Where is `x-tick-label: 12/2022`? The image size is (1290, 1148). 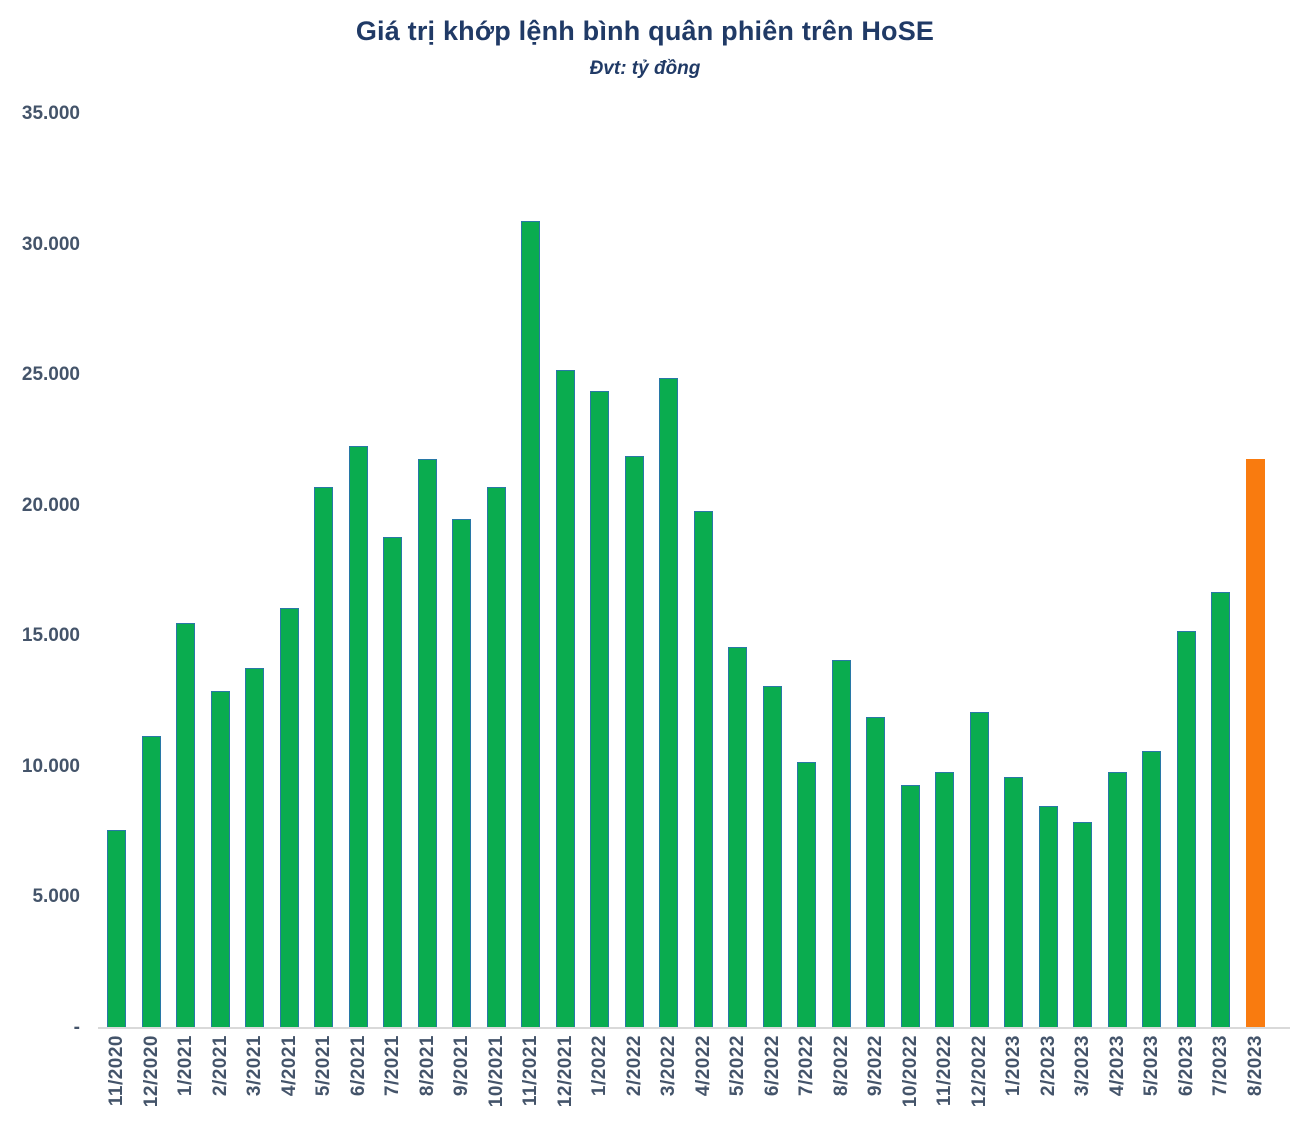
x-tick-label: 12/2022 is located at coordinates (979, 1071).